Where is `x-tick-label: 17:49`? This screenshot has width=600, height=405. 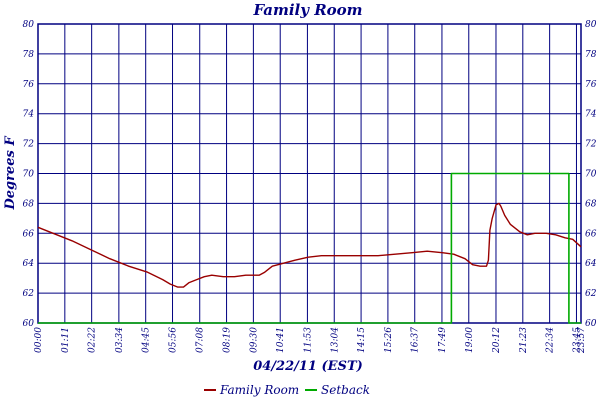
x-tick-label: 17:49 is located at coordinates (443, 340).